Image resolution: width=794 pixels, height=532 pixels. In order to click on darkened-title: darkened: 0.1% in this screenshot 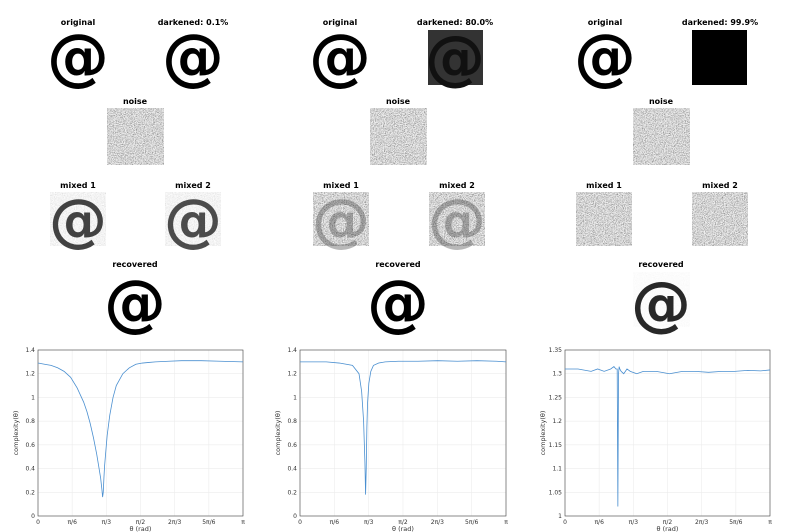, I will do `click(193, 22)`.